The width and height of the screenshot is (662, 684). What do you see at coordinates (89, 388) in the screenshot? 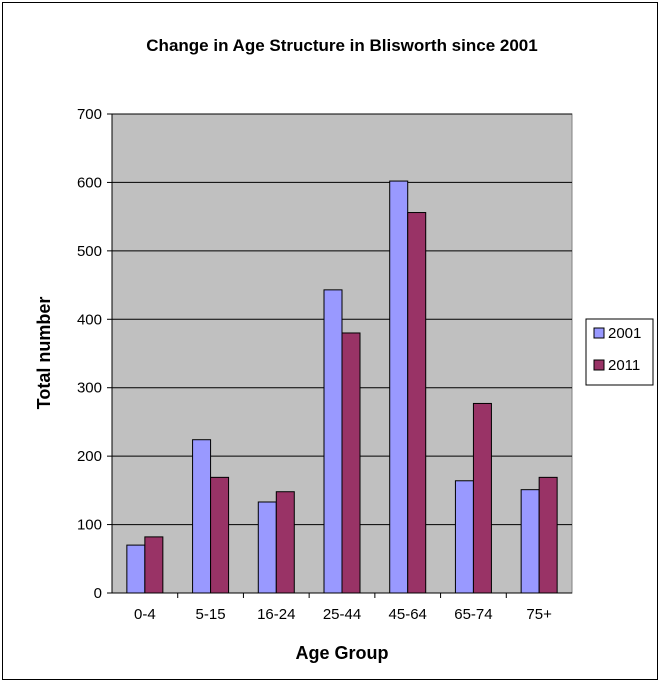
I see `y-tick-label: 300` at bounding box center [89, 388].